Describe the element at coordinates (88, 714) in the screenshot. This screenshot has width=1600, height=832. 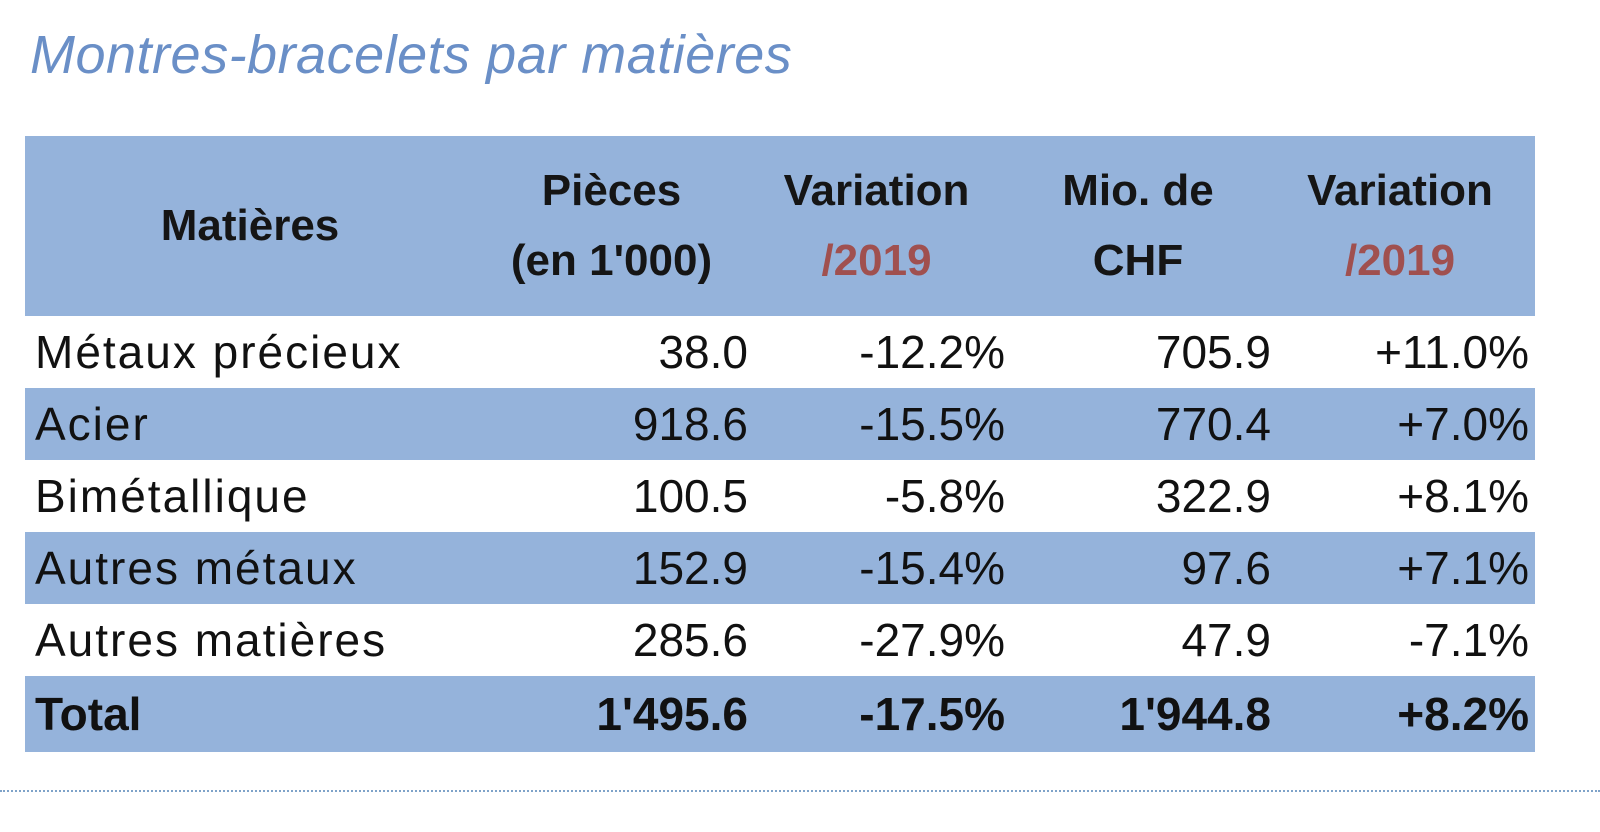
I see `total-label: Total` at that location.